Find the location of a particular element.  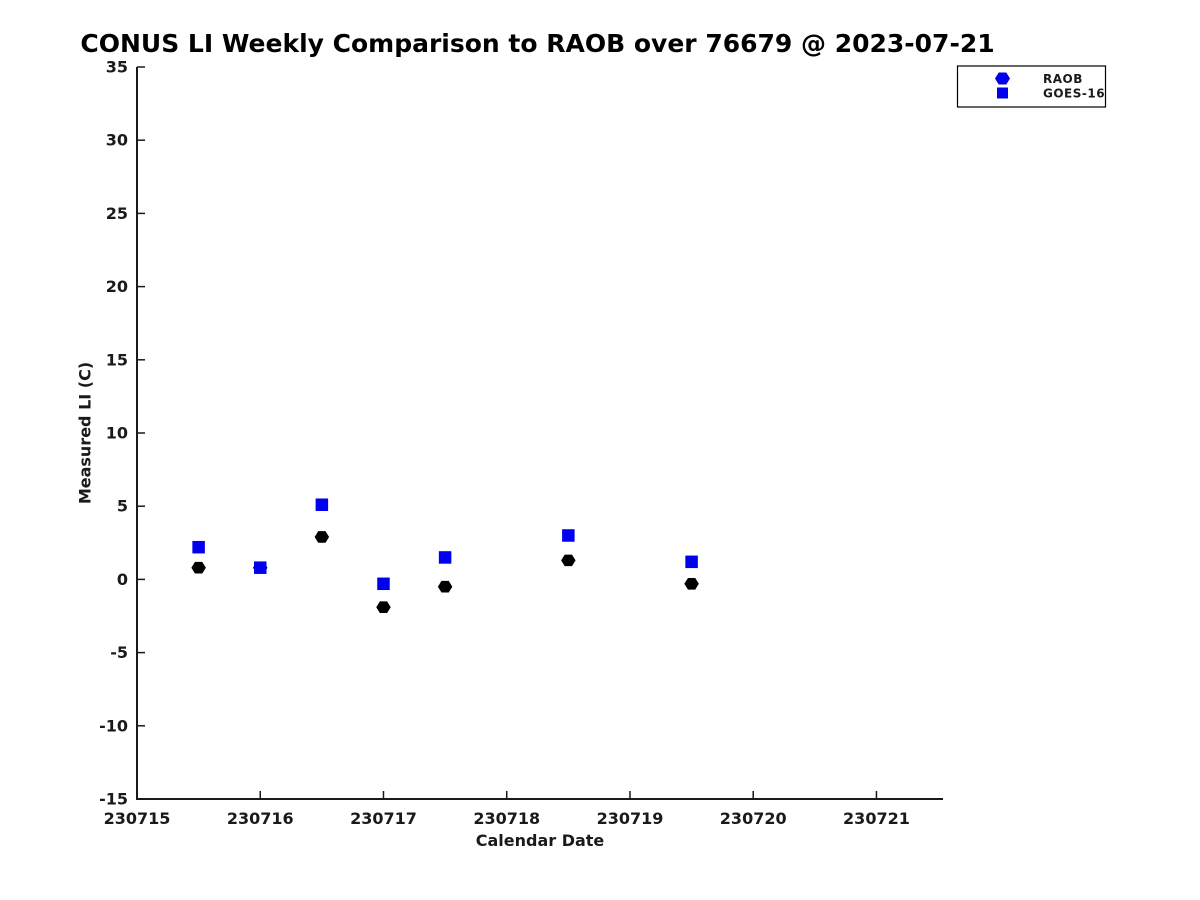

legend-marker-goes16 is located at coordinates (1002, 93).